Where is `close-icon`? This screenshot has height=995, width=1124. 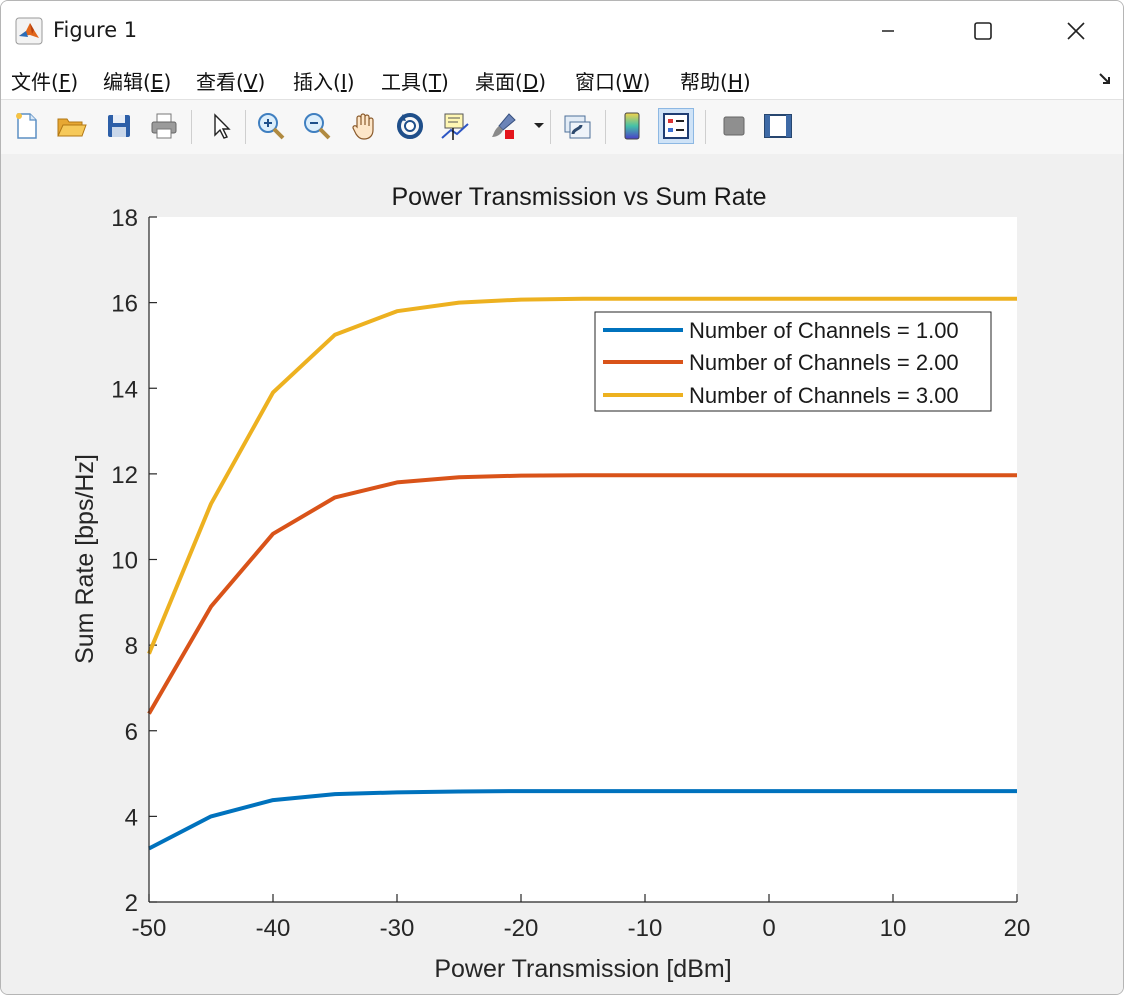
close-icon is located at coordinates (1076, 31).